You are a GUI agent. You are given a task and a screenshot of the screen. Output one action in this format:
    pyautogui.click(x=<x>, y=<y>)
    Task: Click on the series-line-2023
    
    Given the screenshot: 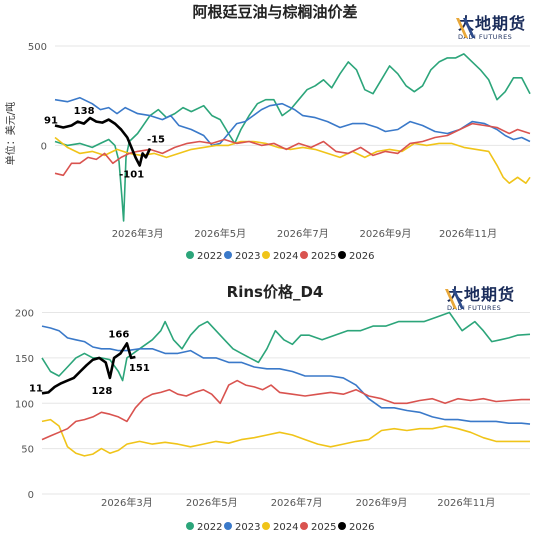 What is the action you would take?
    pyautogui.click(x=292, y=121)
    